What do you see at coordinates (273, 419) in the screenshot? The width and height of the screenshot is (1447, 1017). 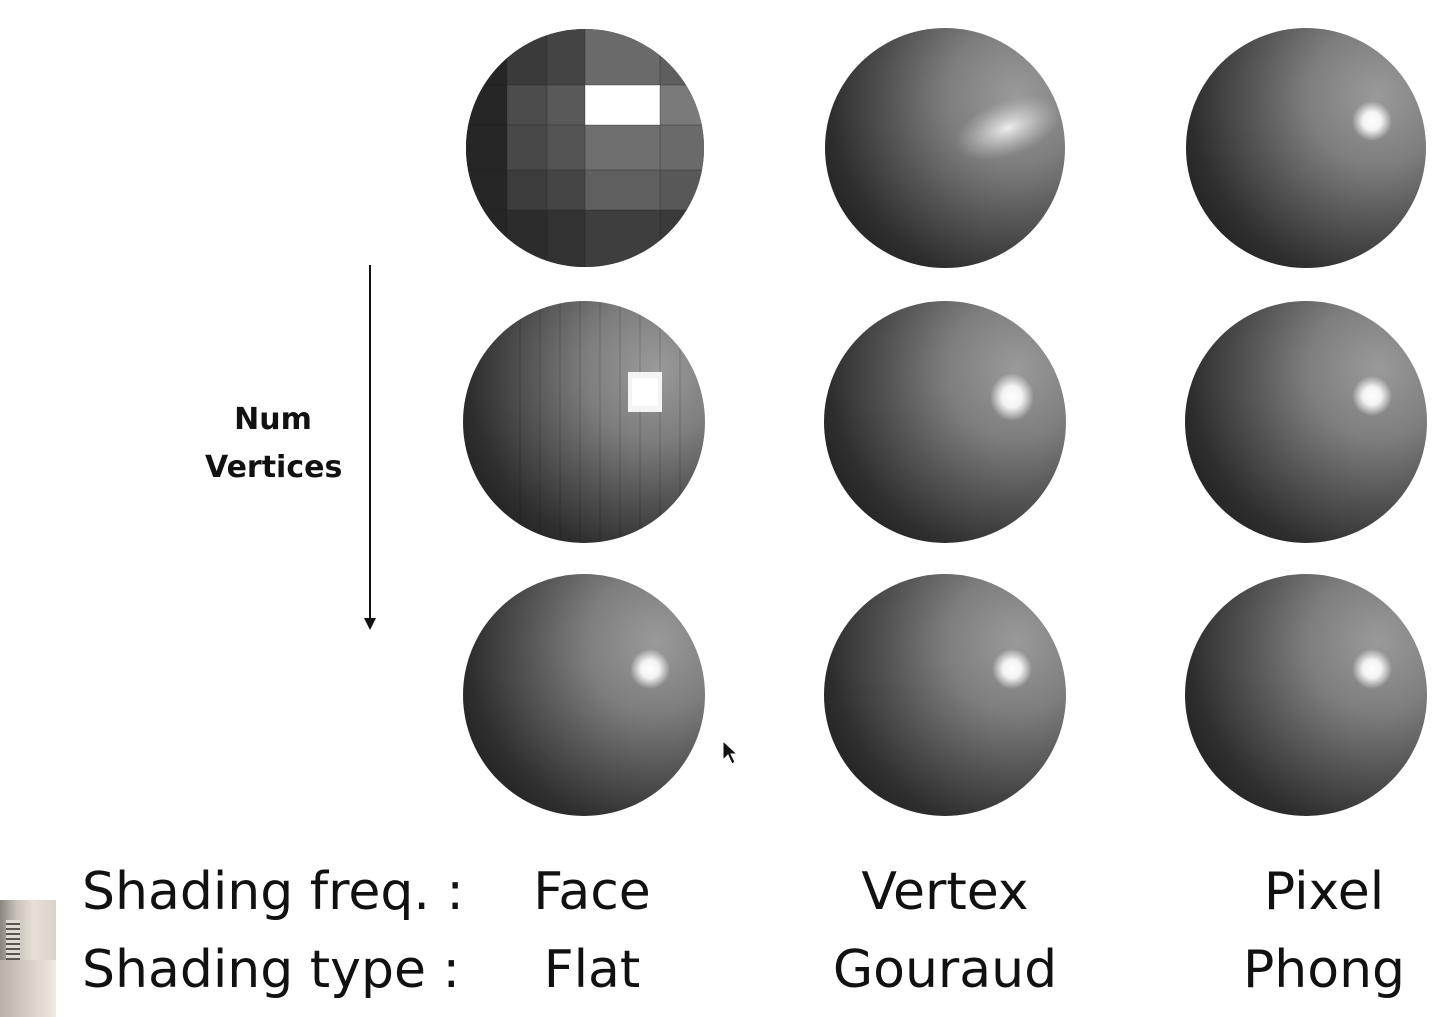 I see `num-vertices-label-line1: Num` at bounding box center [273, 419].